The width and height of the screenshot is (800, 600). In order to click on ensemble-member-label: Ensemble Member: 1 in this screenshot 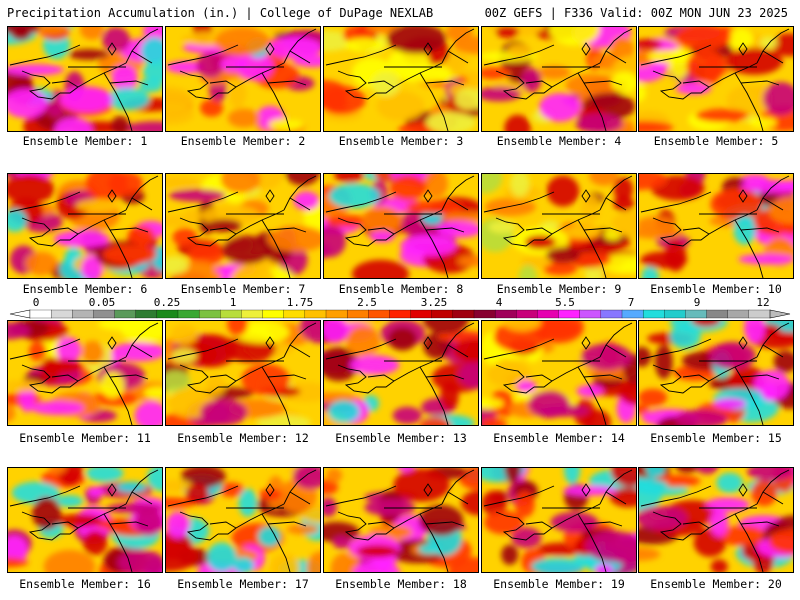, I will do `click(85, 141)`.